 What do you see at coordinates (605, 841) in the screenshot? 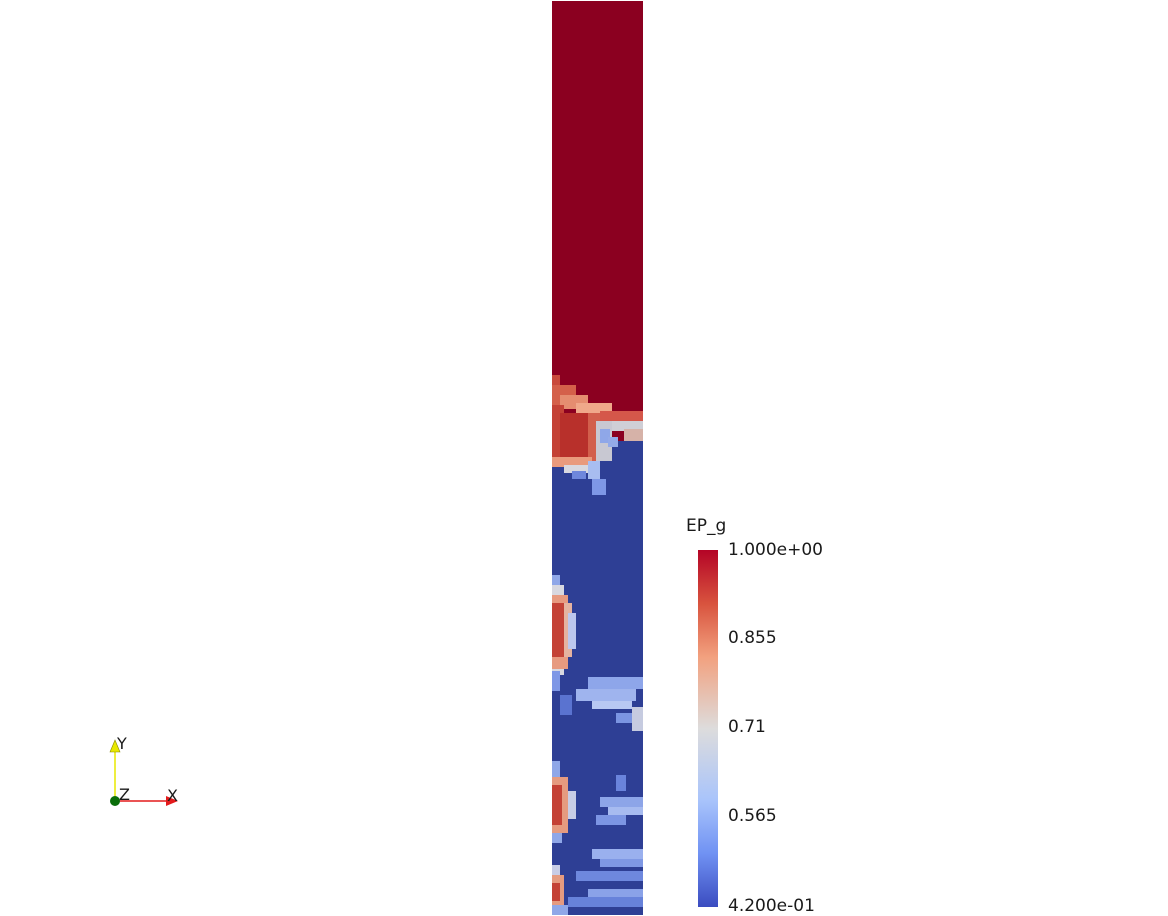
I see `void-streaks-lower` at bounding box center [605, 841].